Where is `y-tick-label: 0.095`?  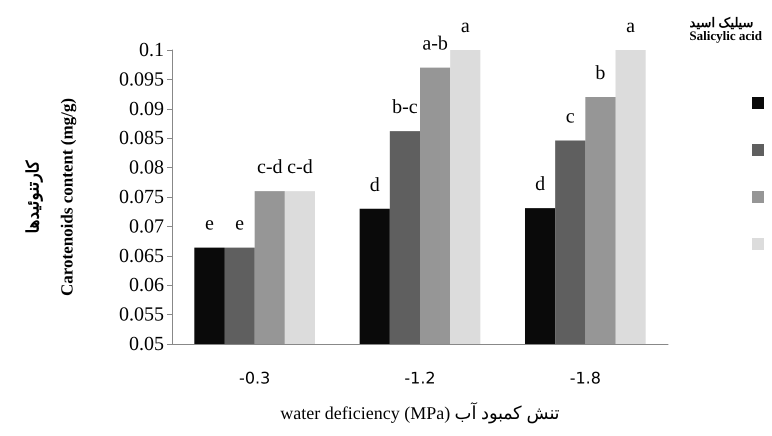 y-tick-label: 0.095 is located at coordinates (141, 79).